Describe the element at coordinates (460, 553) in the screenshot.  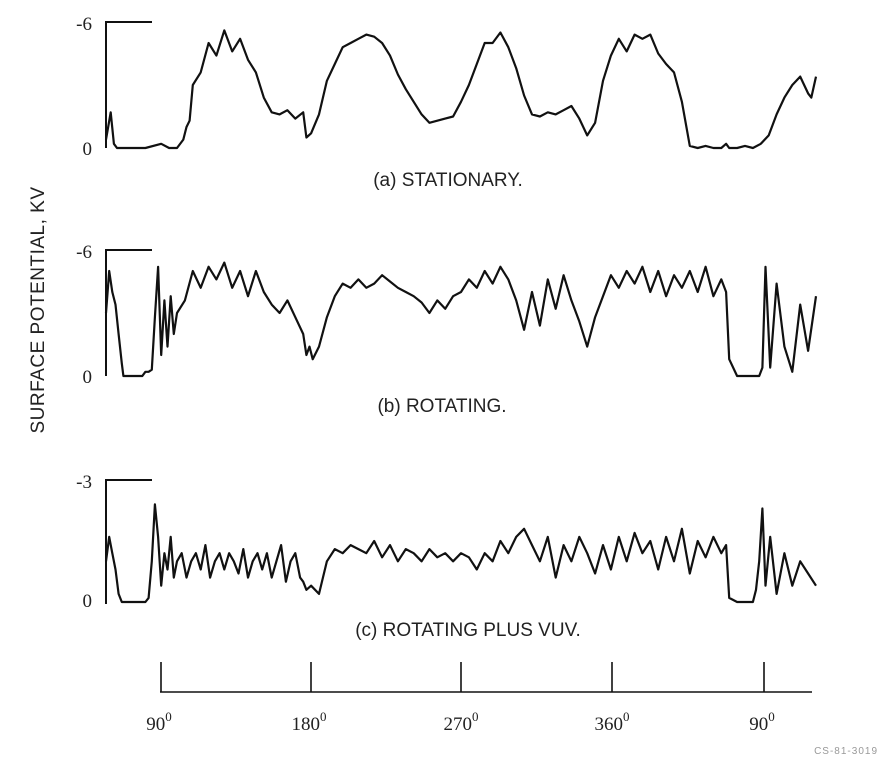
I see `panel-rotating-plus-vuv-series-line` at that location.